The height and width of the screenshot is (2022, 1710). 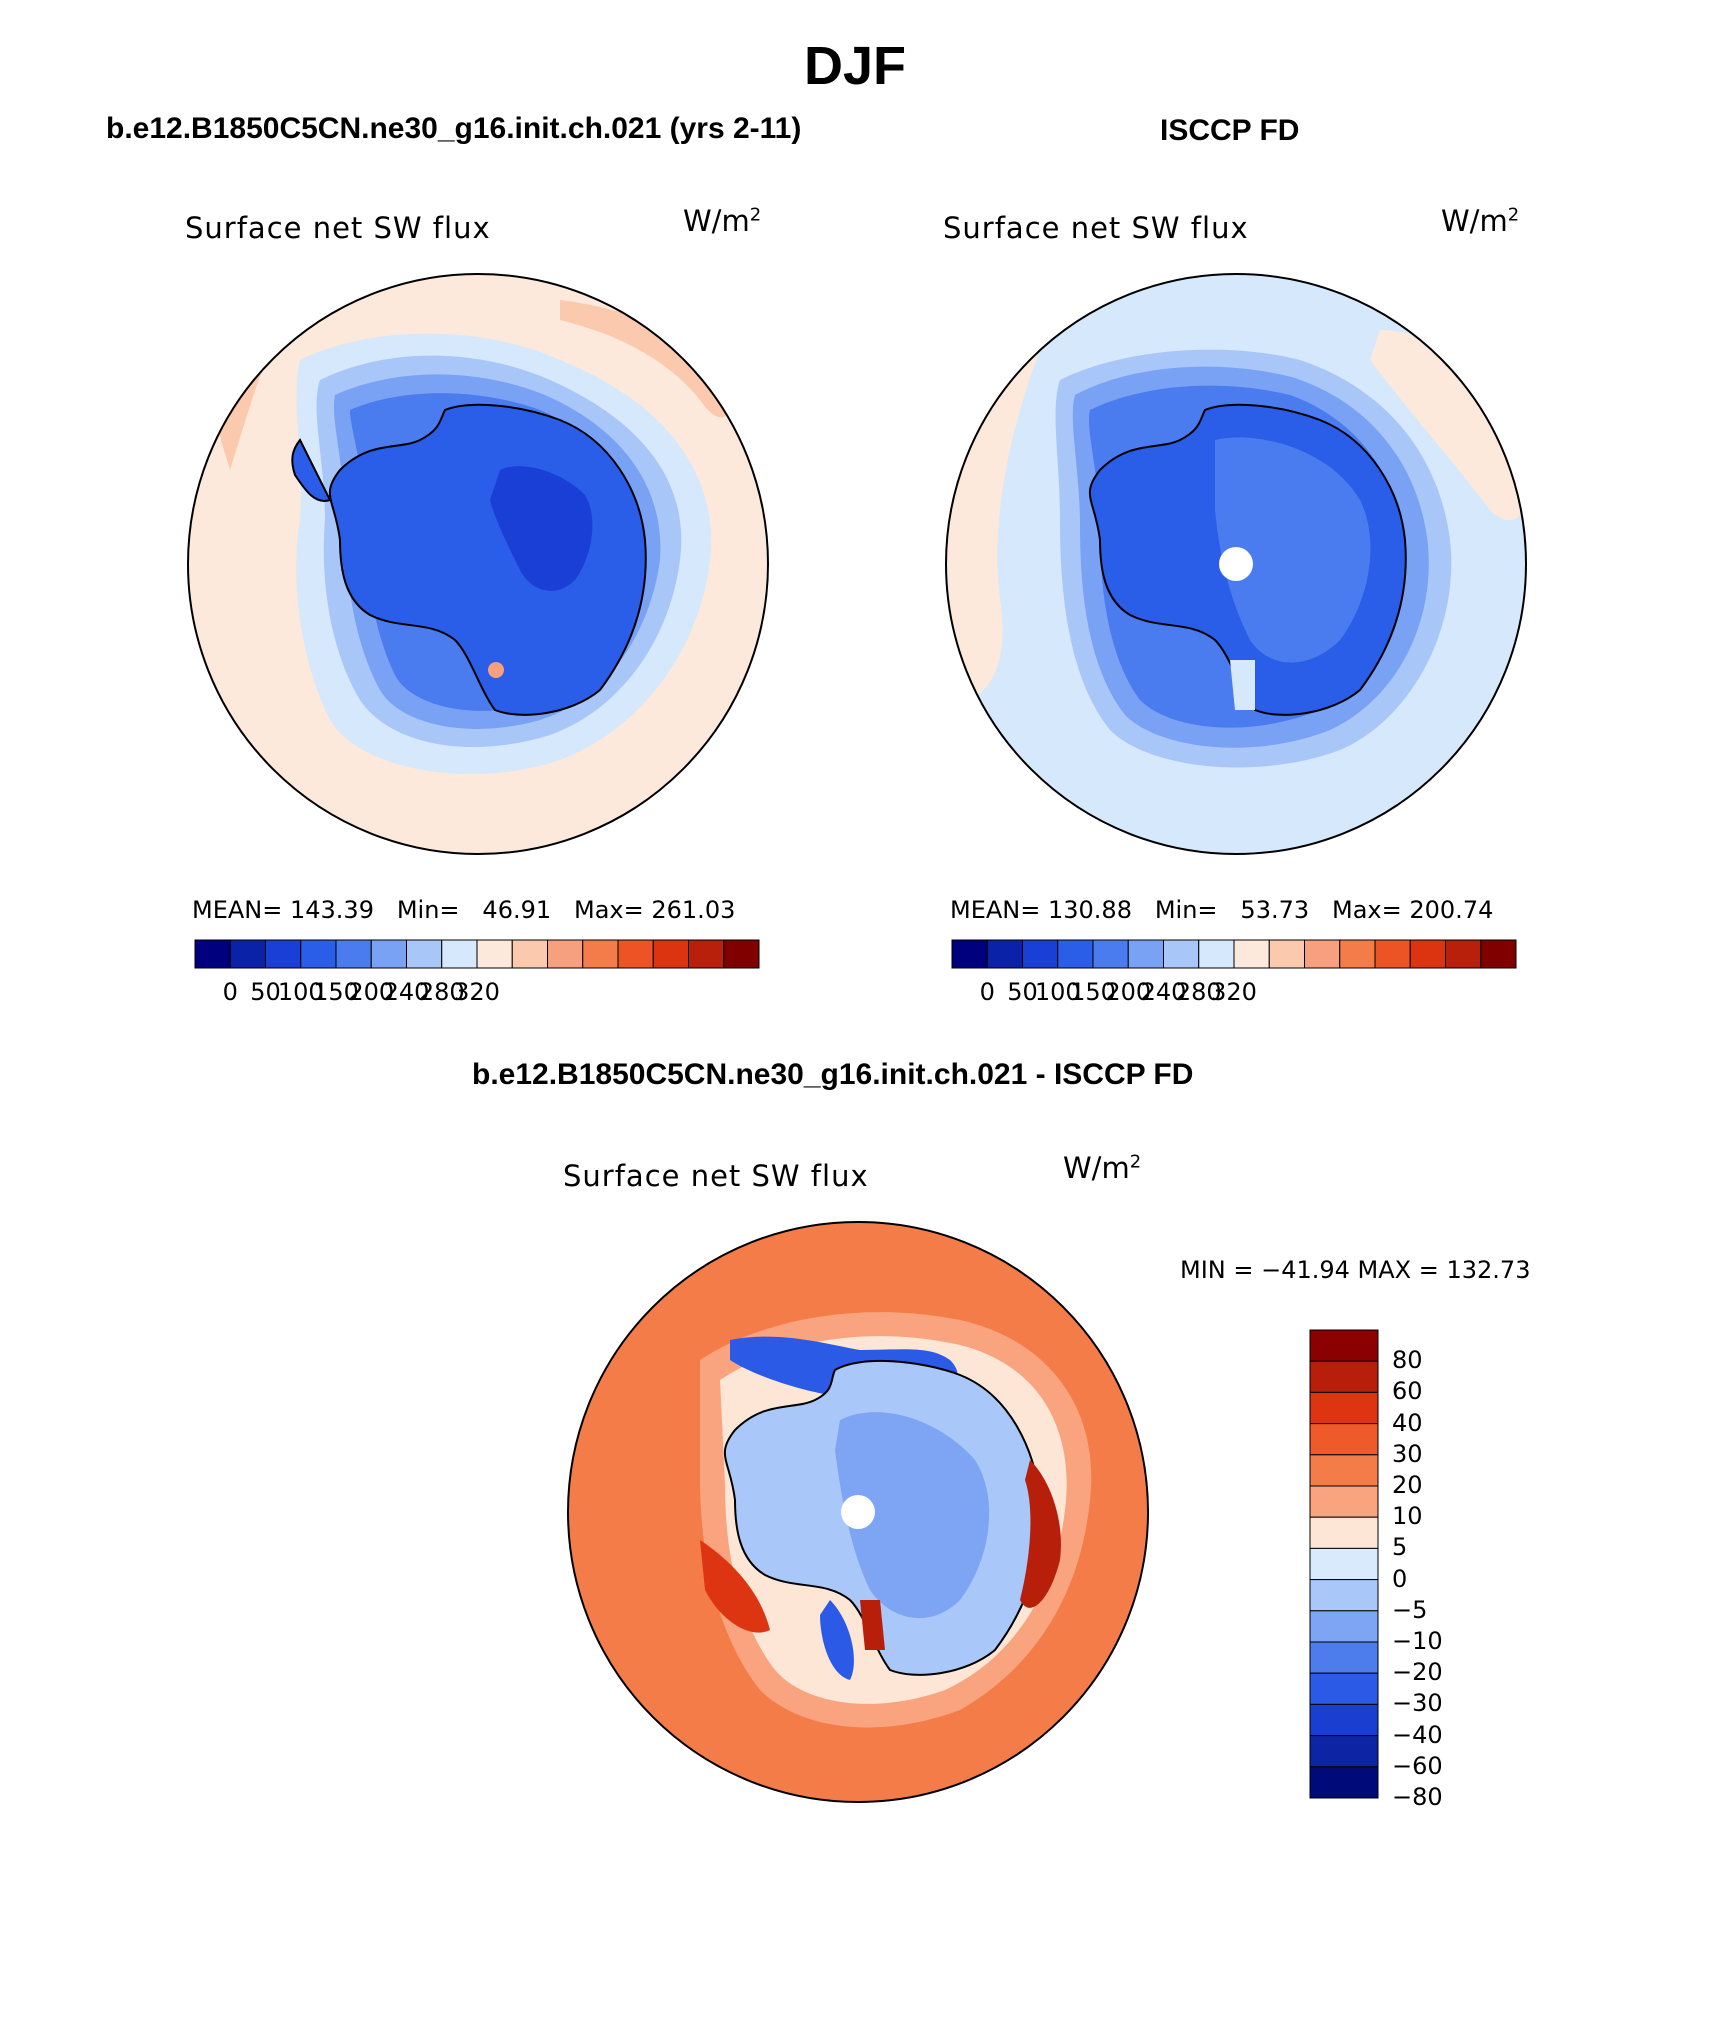 What do you see at coordinates (265, 992) in the screenshot?
I see `model-colorbar-tick-label: 50` at bounding box center [265, 992].